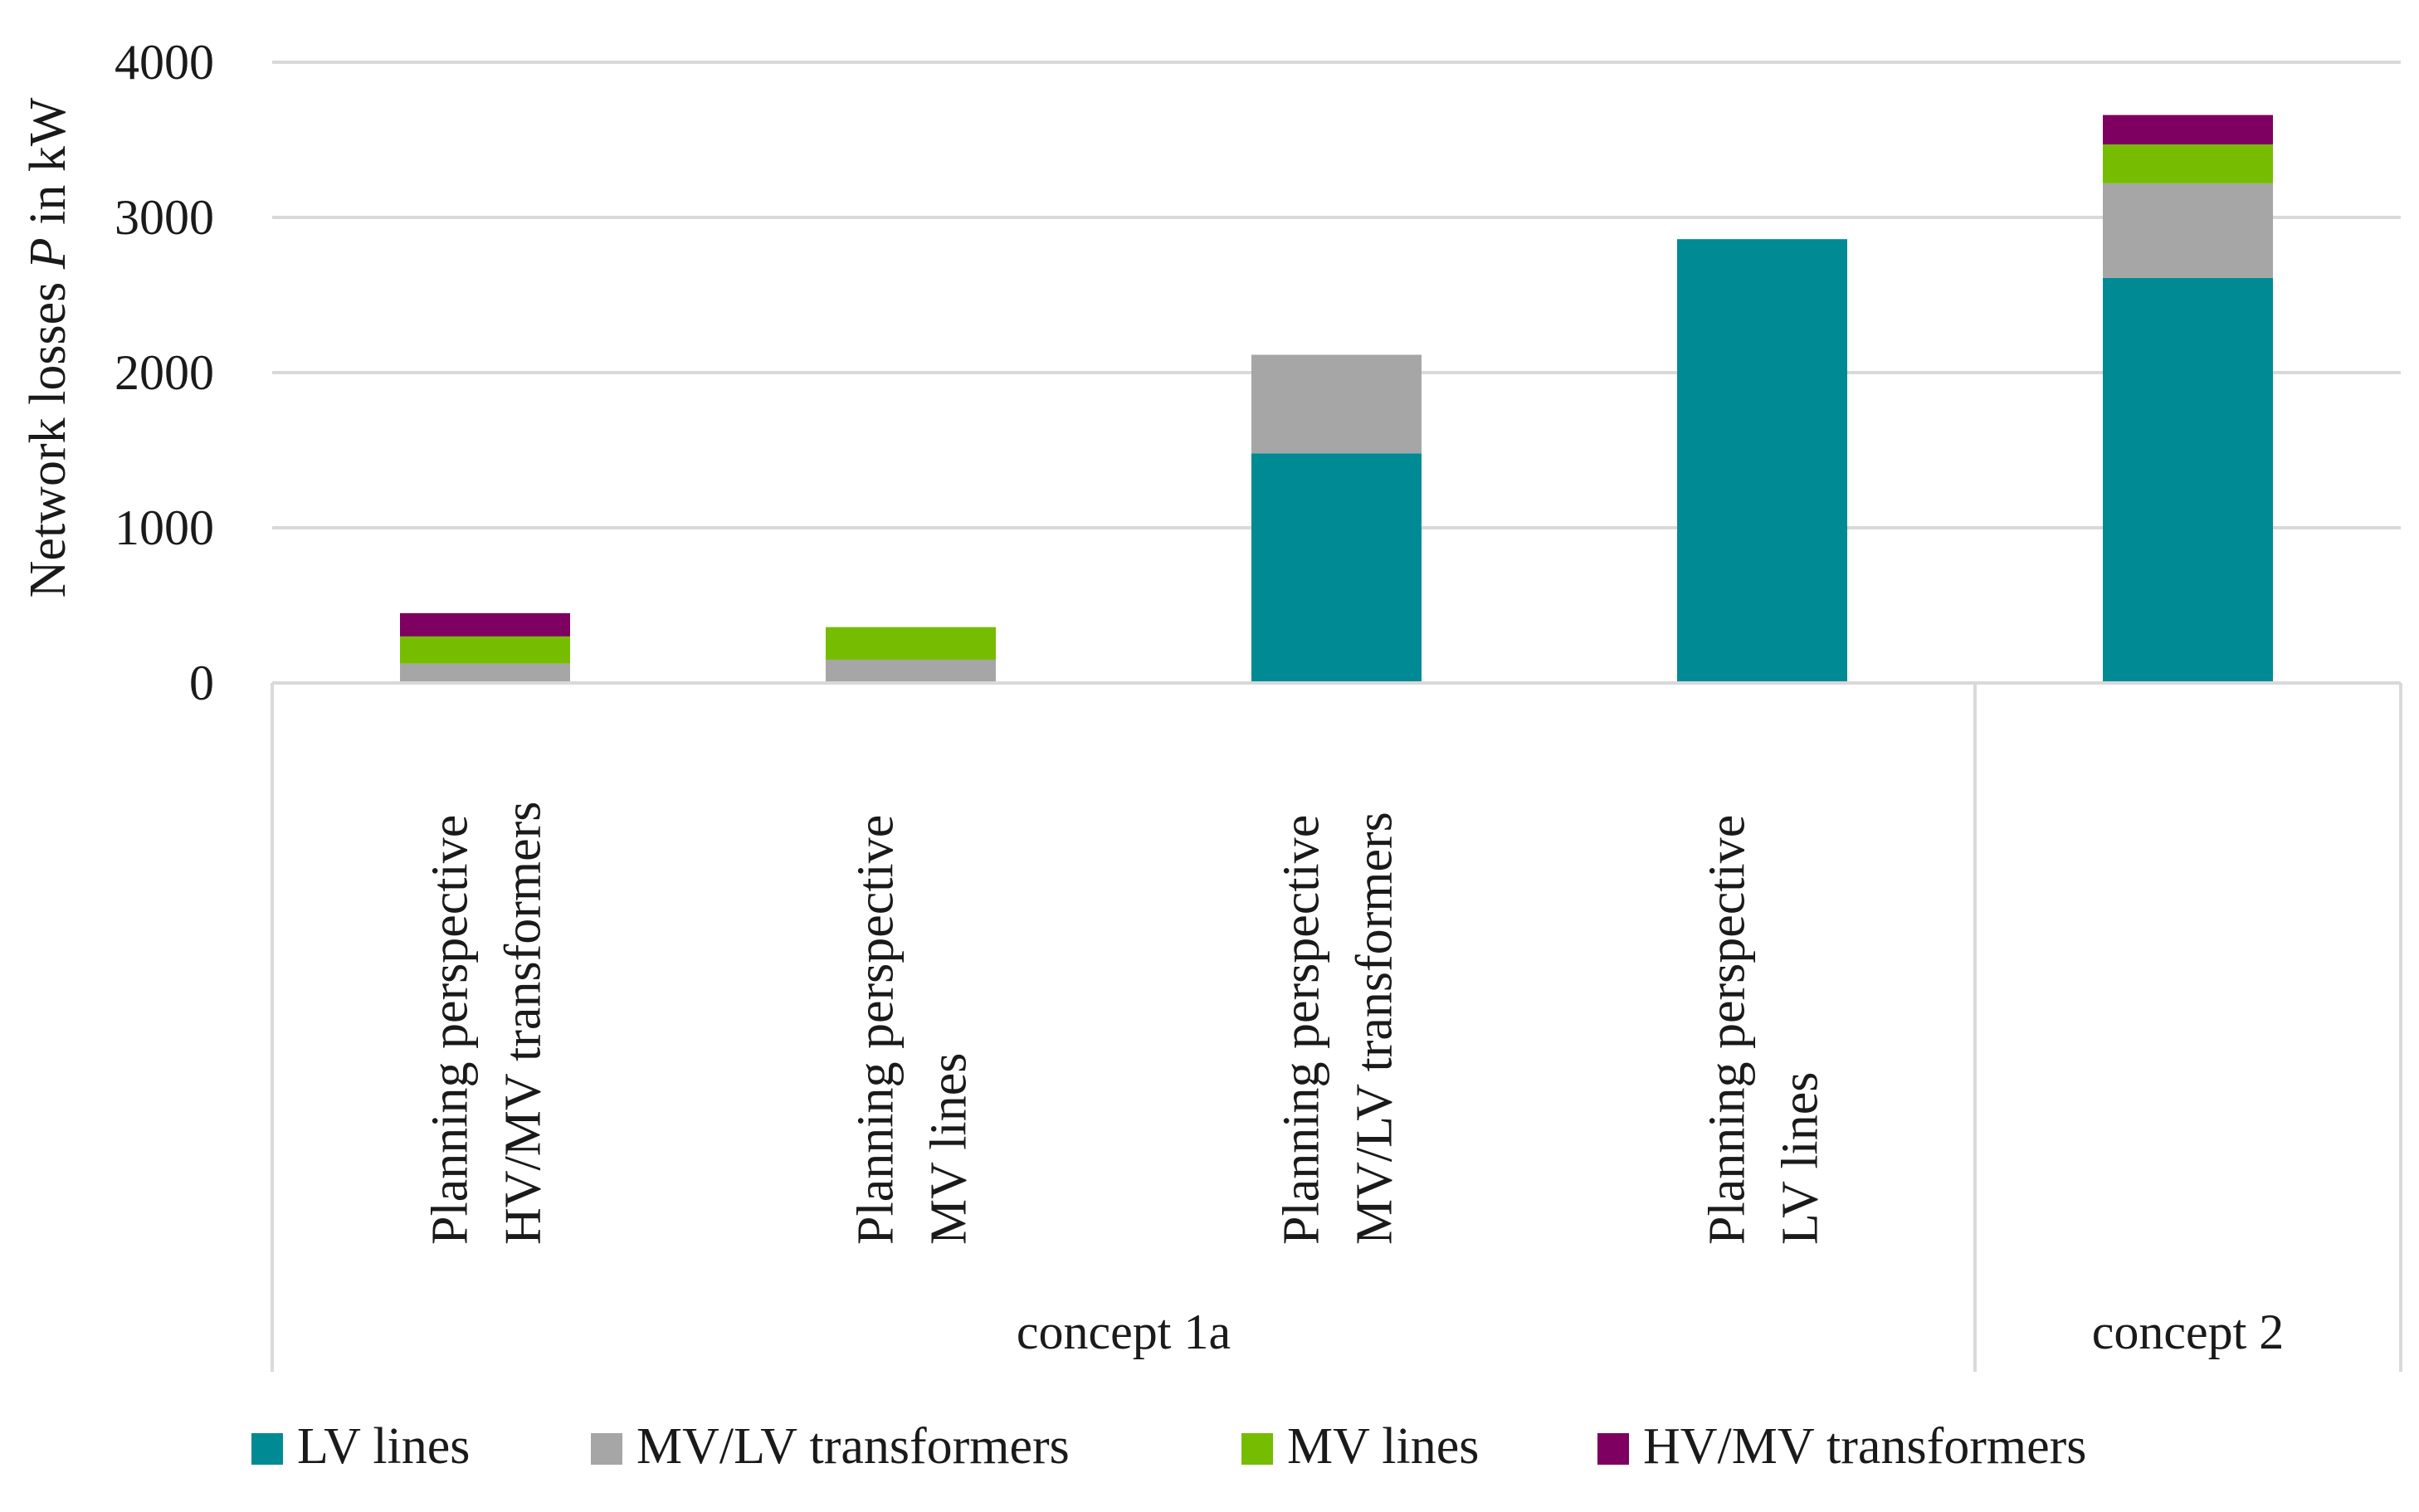 The width and height of the screenshot is (2419, 1512). I want to click on y-axis-title: Network losses P in kW, so click(48, 347).